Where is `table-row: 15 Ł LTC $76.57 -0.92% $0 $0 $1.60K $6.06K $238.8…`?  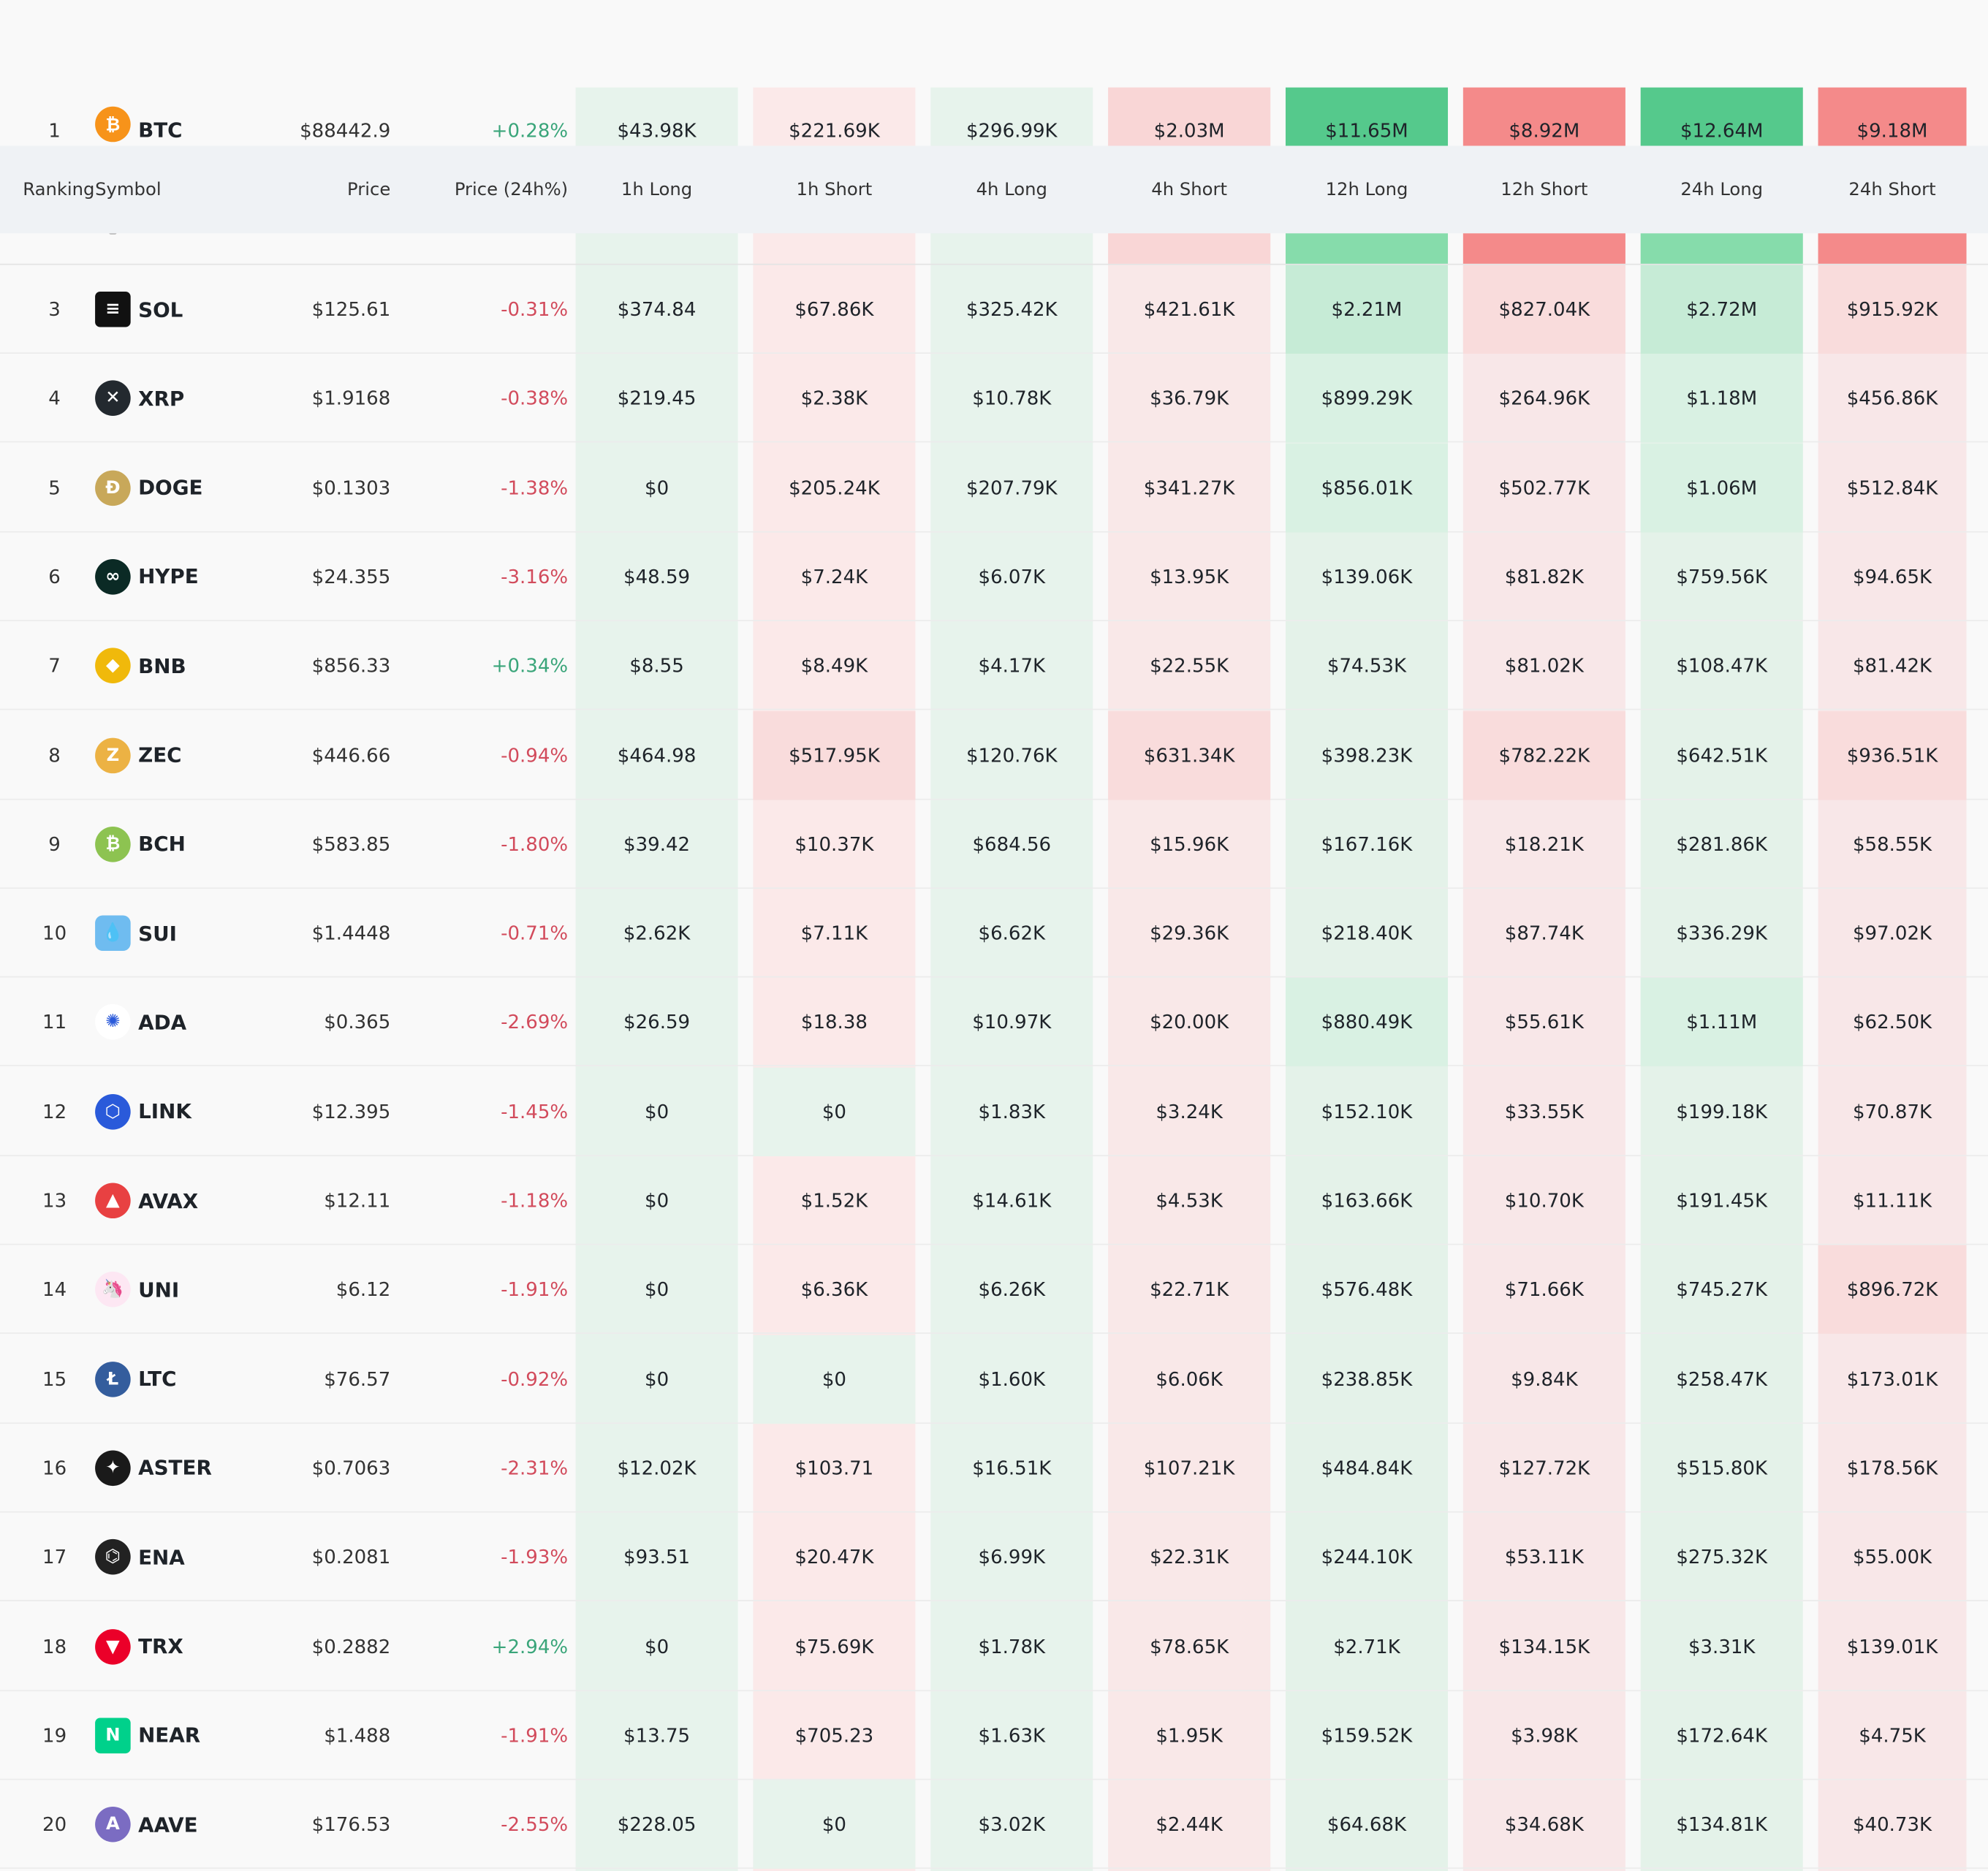
table-row: 15 Ł LTC $76.57 -0.92% $0 $0 $1.60K $6.06K $238.8… is located at coordinates (994, 1379).